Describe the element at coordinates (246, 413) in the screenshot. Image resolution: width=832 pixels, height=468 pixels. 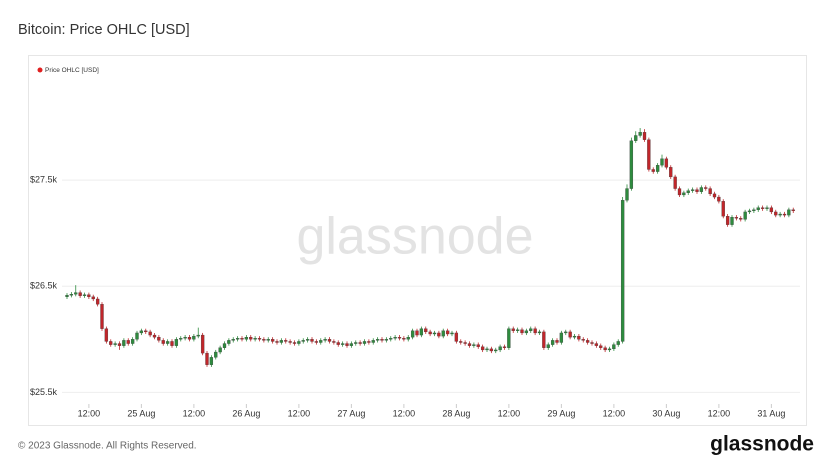
I see `x-tick-label: 26 Aug` at that location.